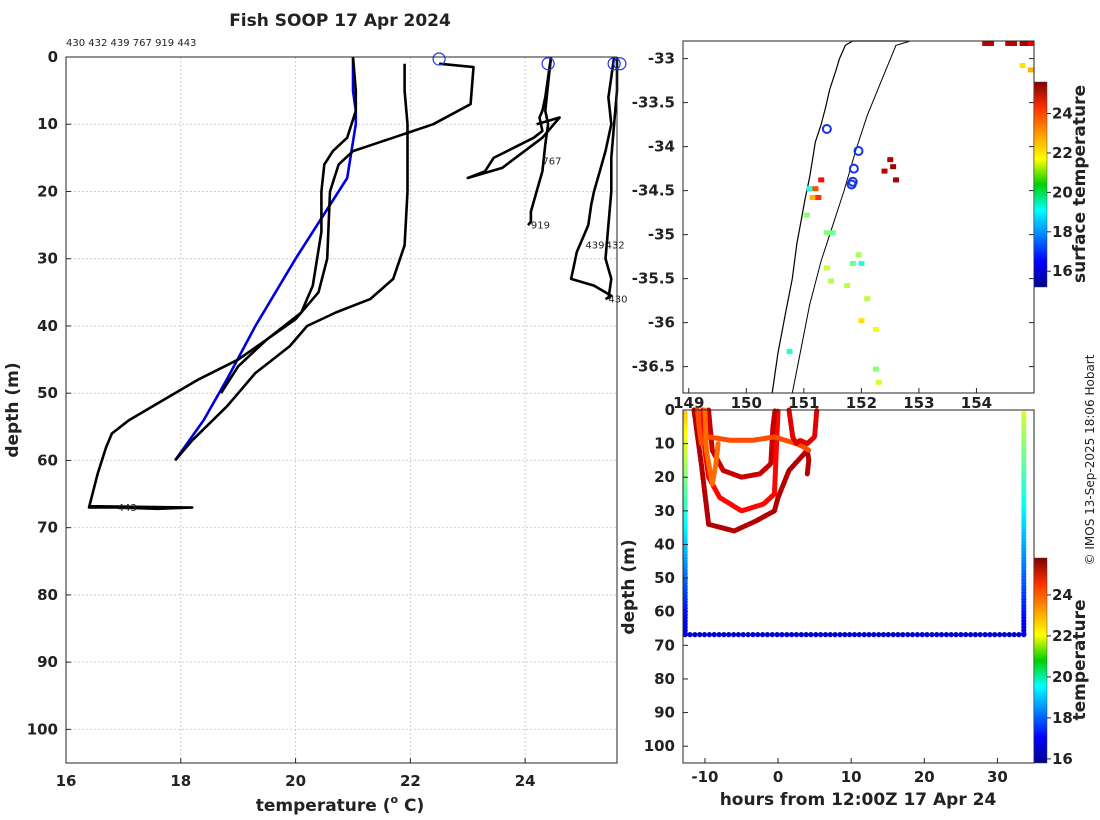 Image resolution: width=1100 pixels, height=820 pixels. Describe the element at coordinates (615, 246) in the screenshot. I see `profile-point-label: 432` at that location.